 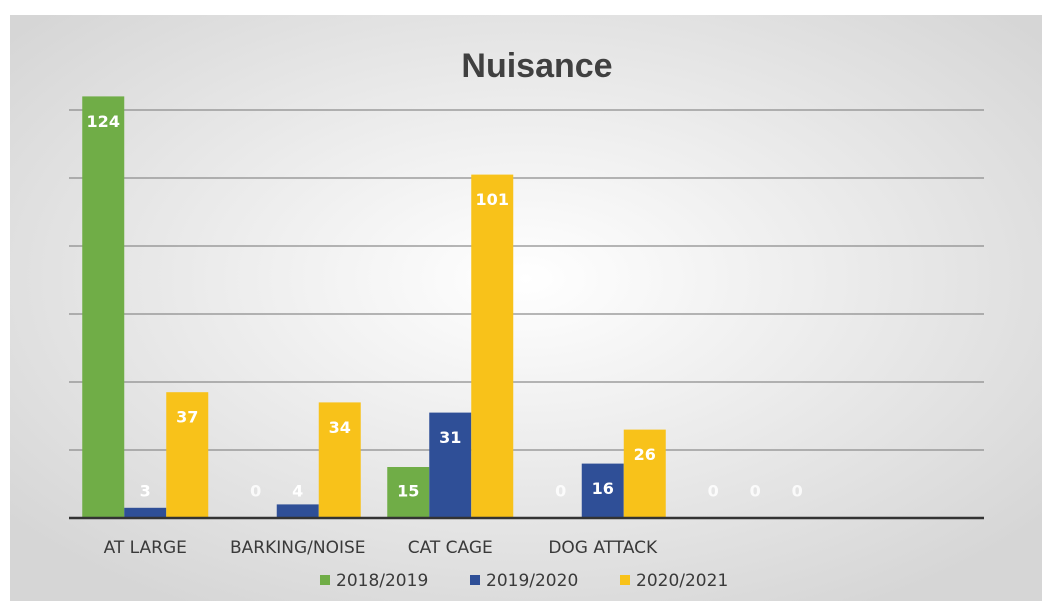 What do you see at coordinates (145, 491) in the screenshot?
I see `data-label: 3` at bounding box center [145, 491].